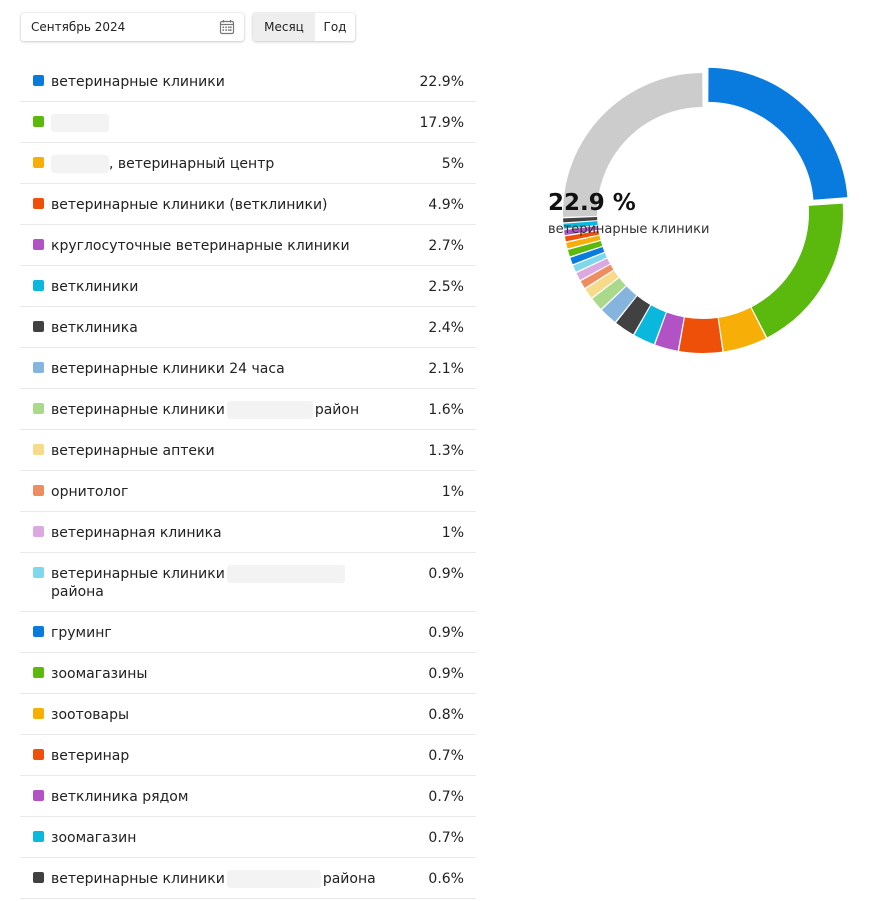  I want to click on list-item: , ветеринарный центр 5%, so click(248, 163).